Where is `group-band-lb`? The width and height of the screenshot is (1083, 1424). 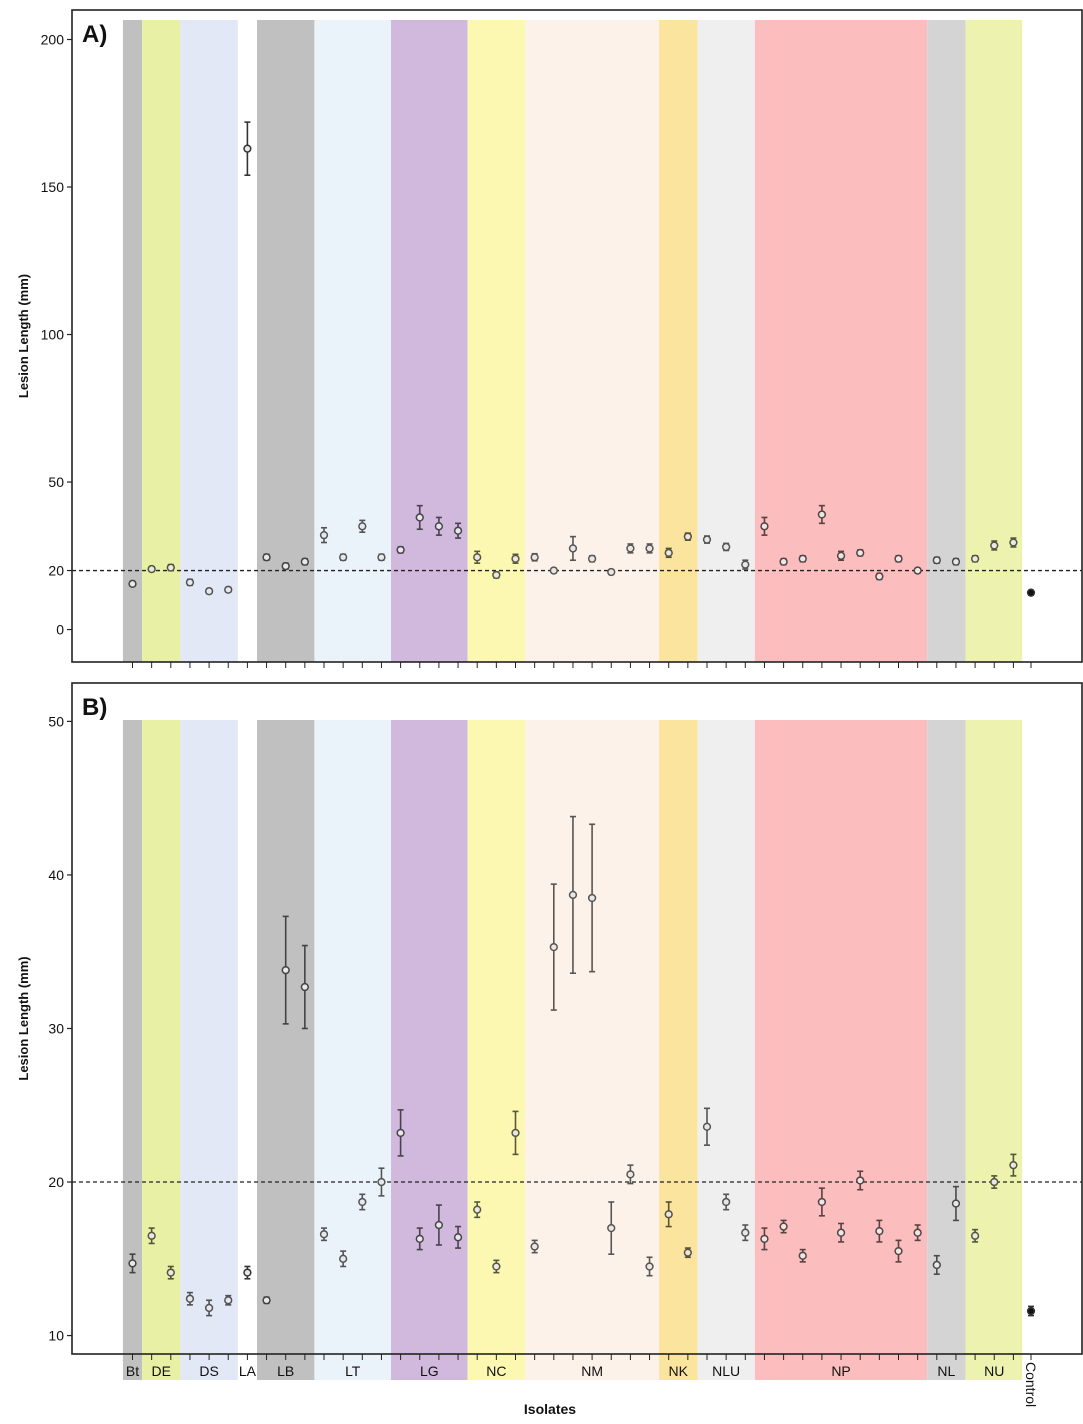
group-band-lb is located at coordinates (285, 1050).